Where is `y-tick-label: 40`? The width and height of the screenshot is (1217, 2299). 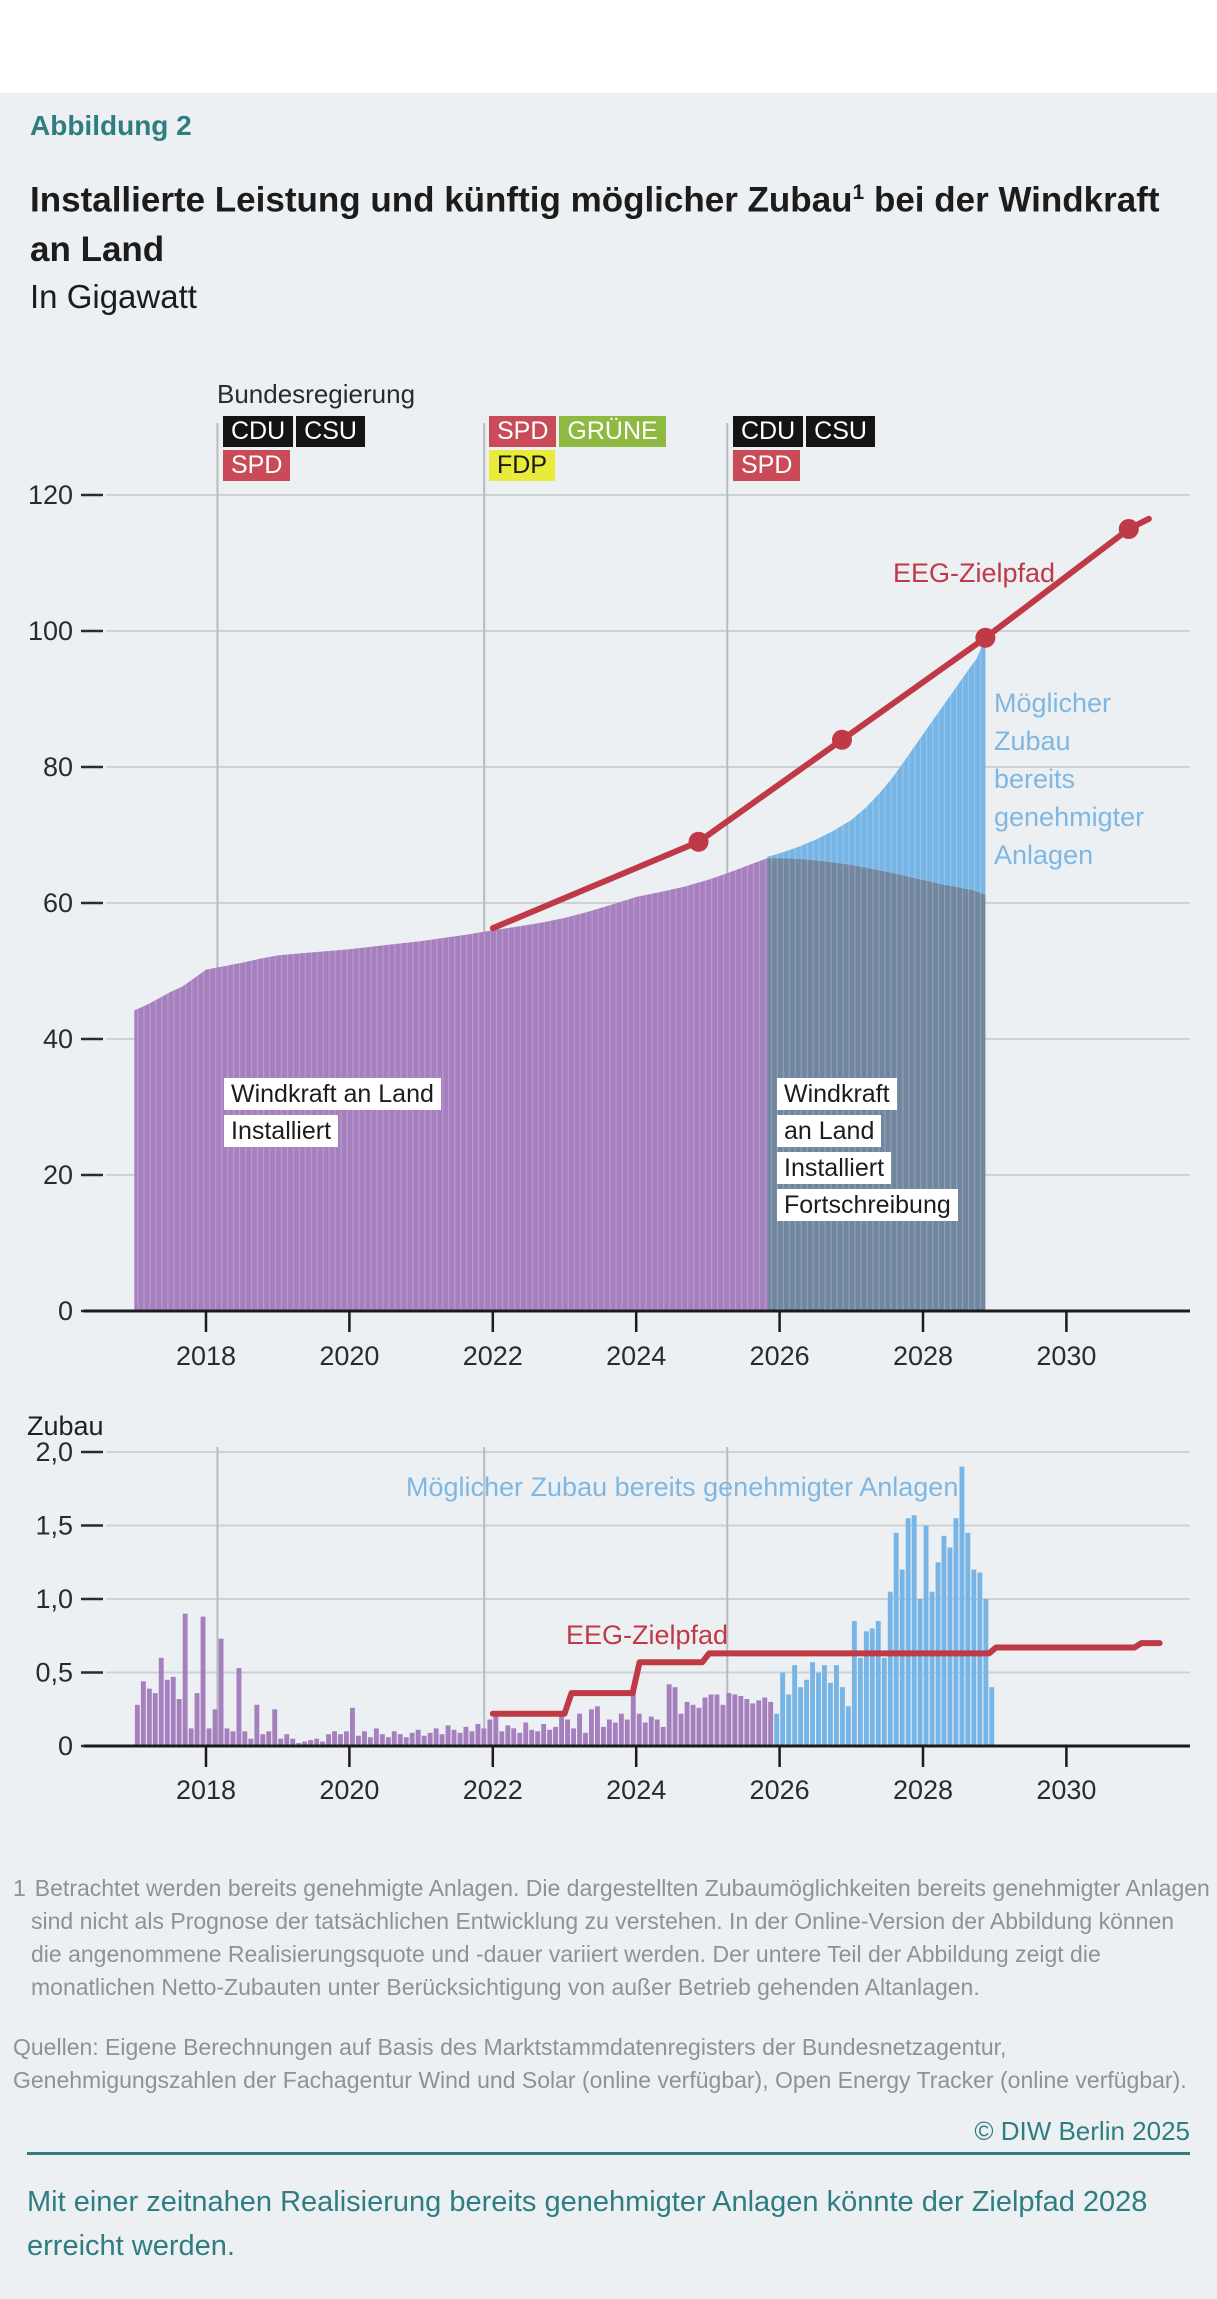 y-tick-label: 40 is located at coordinates (58, 1039).